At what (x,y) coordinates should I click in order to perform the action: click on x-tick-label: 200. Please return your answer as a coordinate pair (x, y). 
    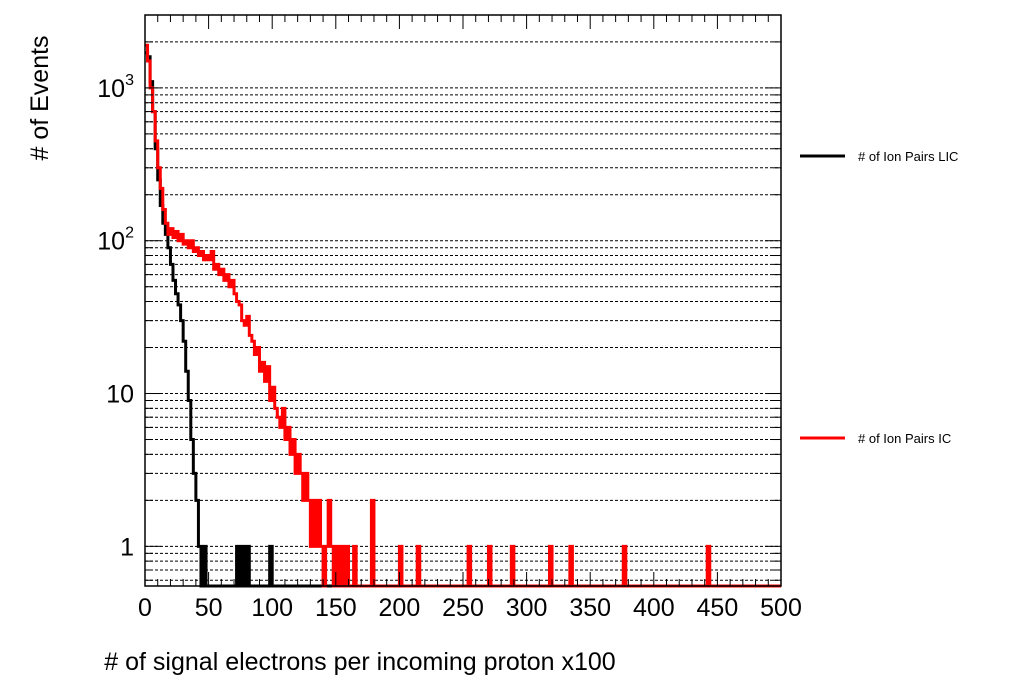
    Looking at the image, I should click on (400, 608).